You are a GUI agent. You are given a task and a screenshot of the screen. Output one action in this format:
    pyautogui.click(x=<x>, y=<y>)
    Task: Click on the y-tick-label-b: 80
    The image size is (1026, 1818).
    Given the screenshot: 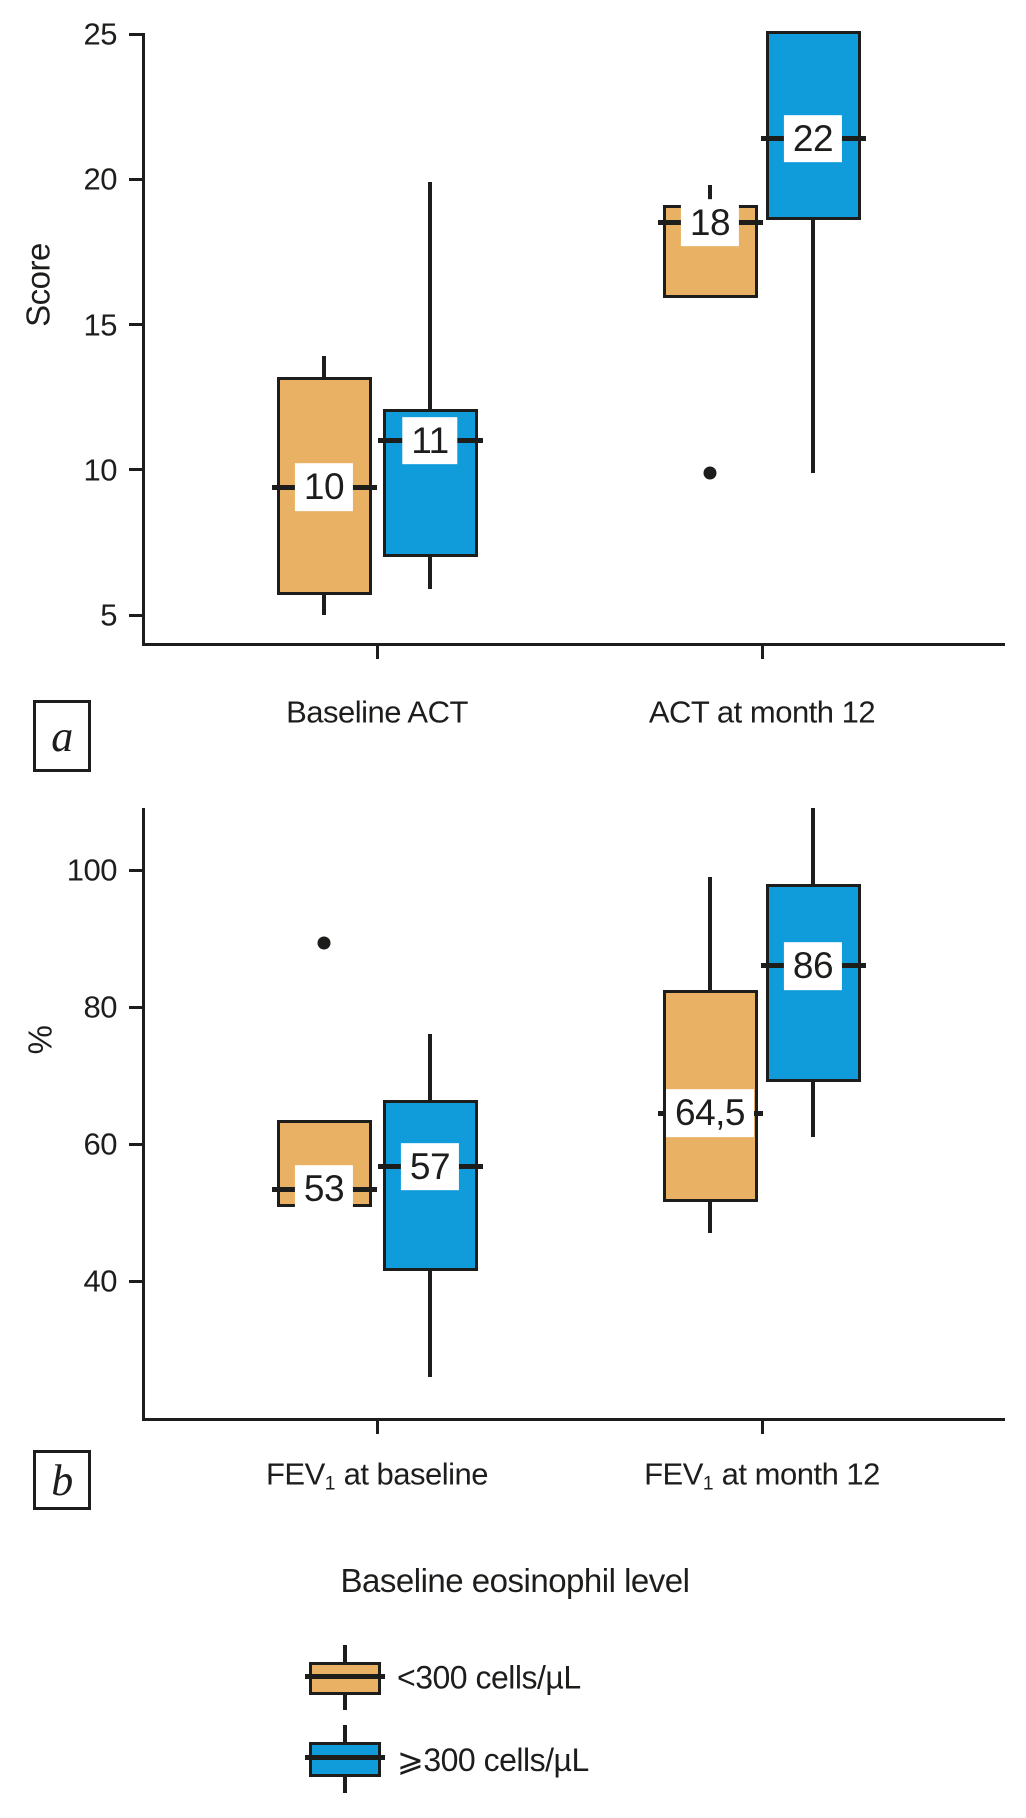 What is the action you would take?
    pyautogui.click(x=100, y=1007)
    